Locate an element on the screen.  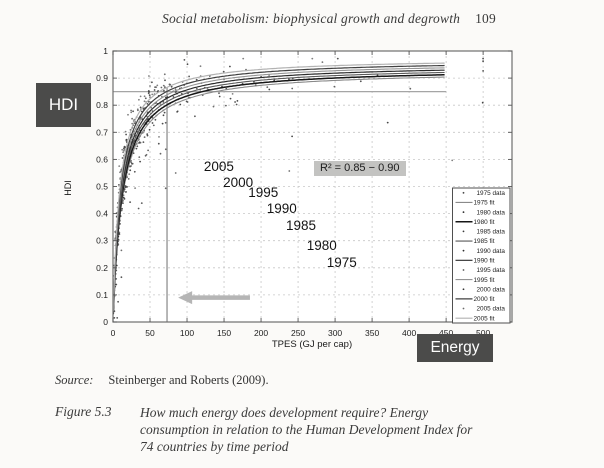
svg-text: 500 is located at coordinates (483, 333).